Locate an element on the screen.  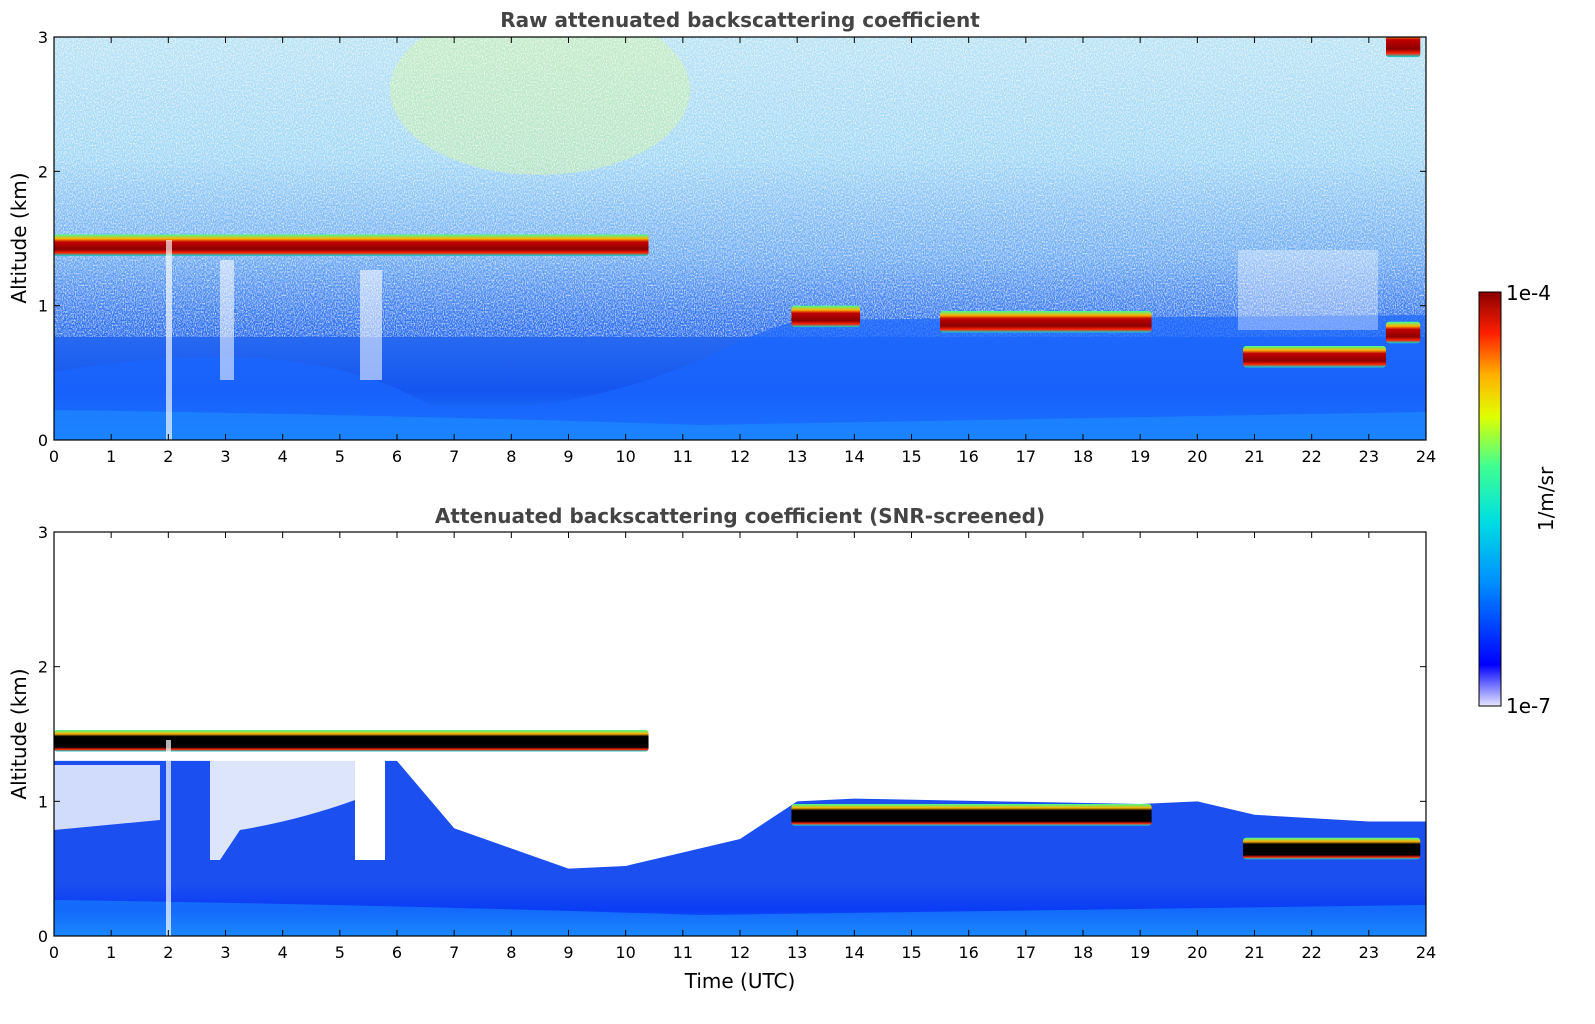
screened-x-tick-label: 1 is located at coordinates (111, 952).